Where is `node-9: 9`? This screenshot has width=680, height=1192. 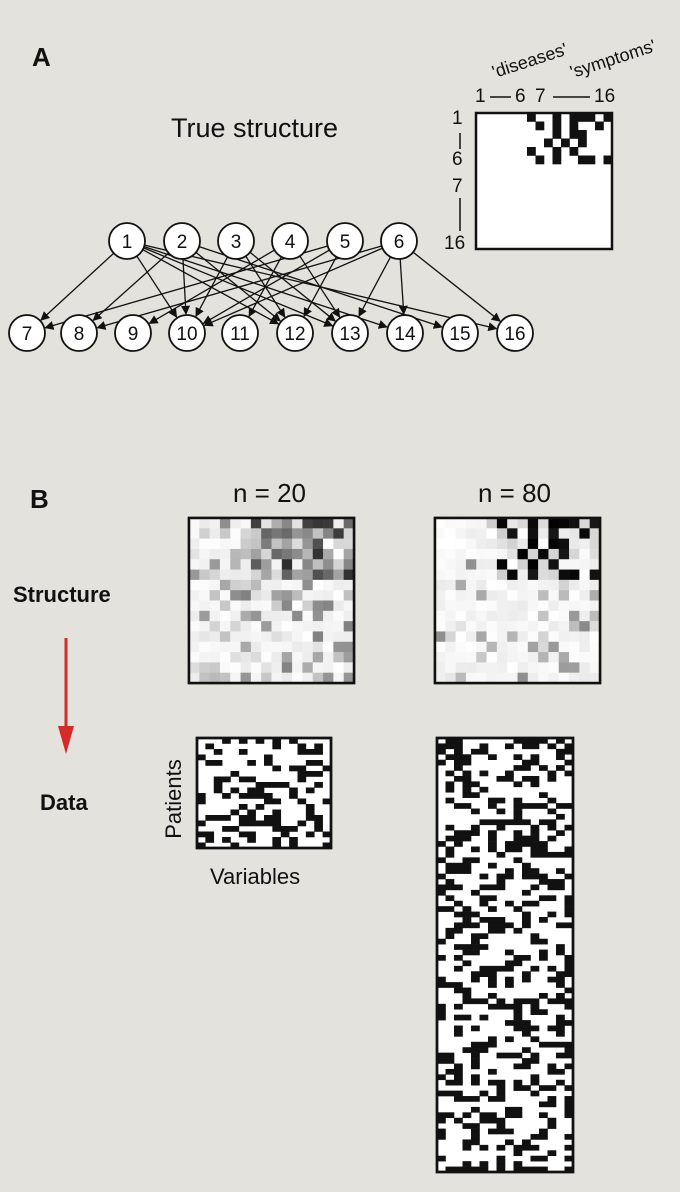 node-9: 9 is located at coordinates (133, 333).